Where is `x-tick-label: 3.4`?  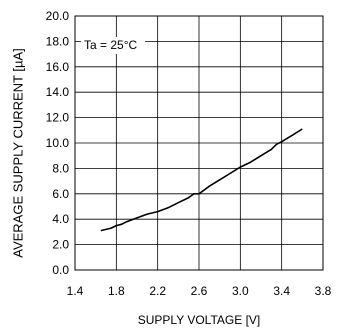 x-tick-label: 3.4 is located at coordinates (281, 291).